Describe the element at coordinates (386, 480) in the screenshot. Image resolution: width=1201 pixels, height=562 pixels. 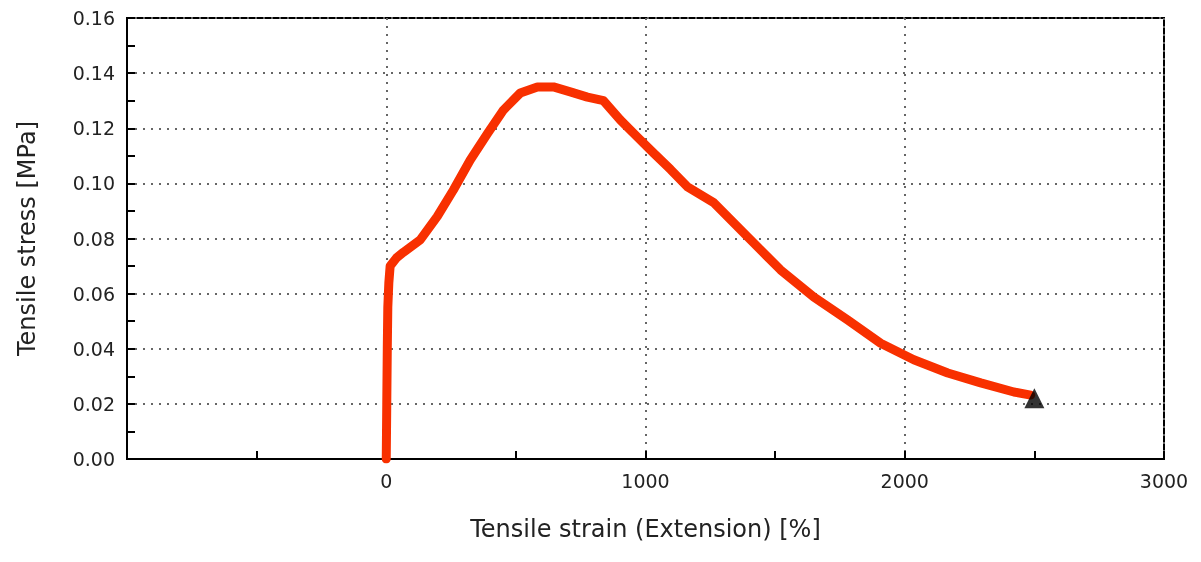
I see `x-tick-label: 0` at that location.